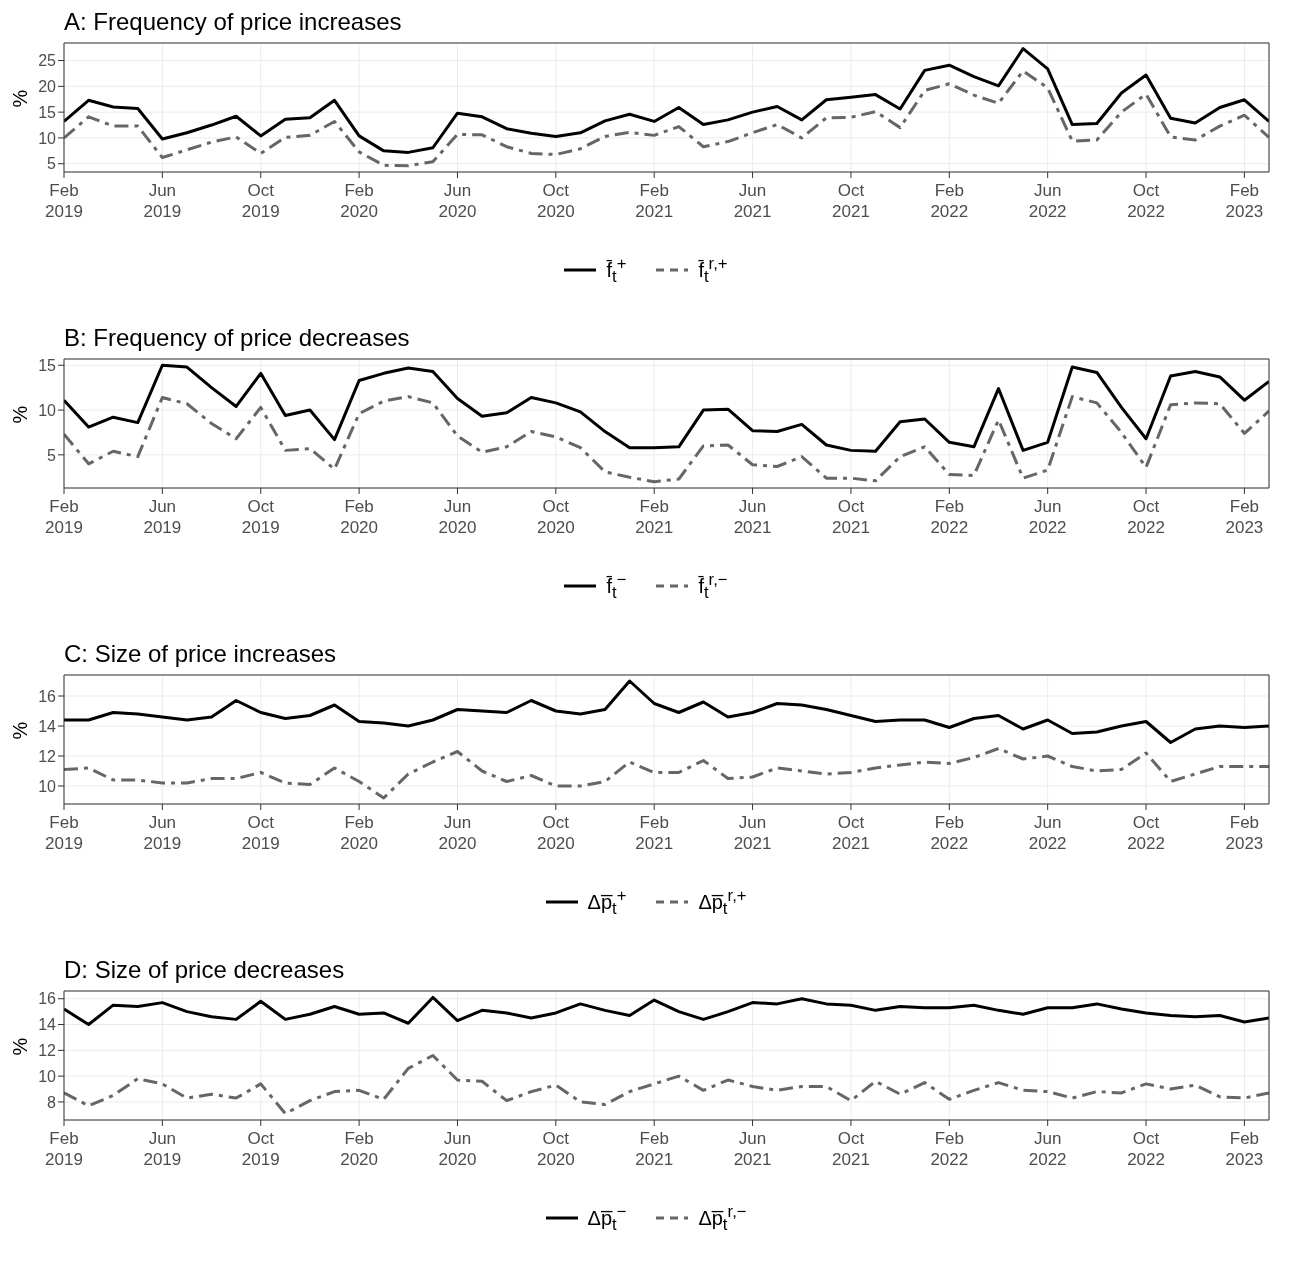 The width and height of the screenshot is (1290, 1267). I want to click on y-tick-label: 25, so click(47, 61).